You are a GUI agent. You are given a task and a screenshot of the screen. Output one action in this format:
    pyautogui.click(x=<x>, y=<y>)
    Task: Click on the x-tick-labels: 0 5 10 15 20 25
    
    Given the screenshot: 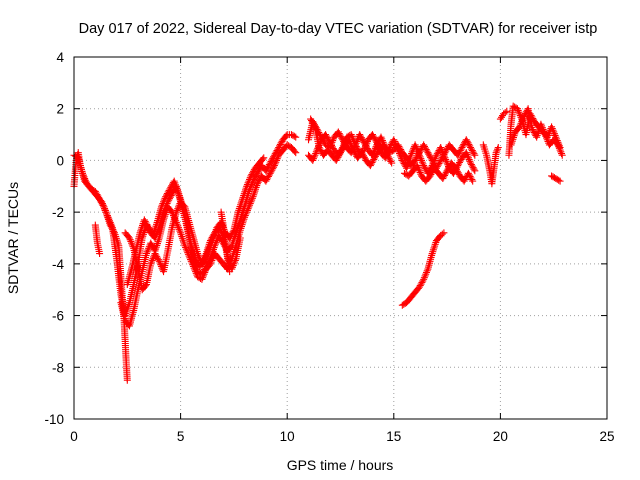 What is the action you would take?
    pyautogui.click(x=342, y=436)
    